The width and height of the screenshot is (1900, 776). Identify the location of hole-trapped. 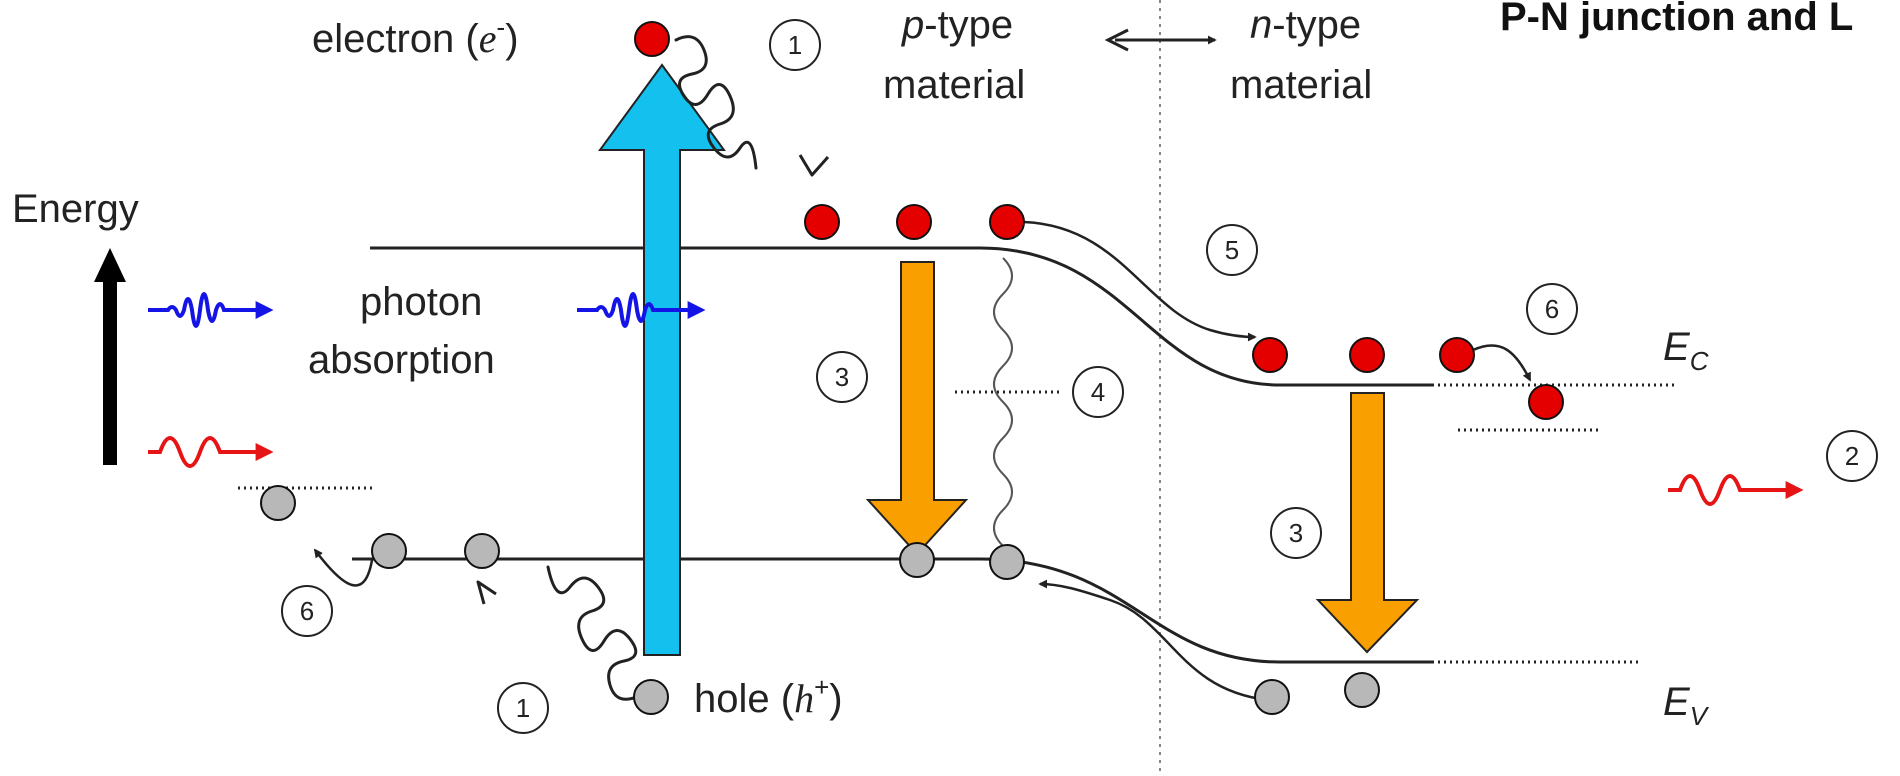
(278, 503).